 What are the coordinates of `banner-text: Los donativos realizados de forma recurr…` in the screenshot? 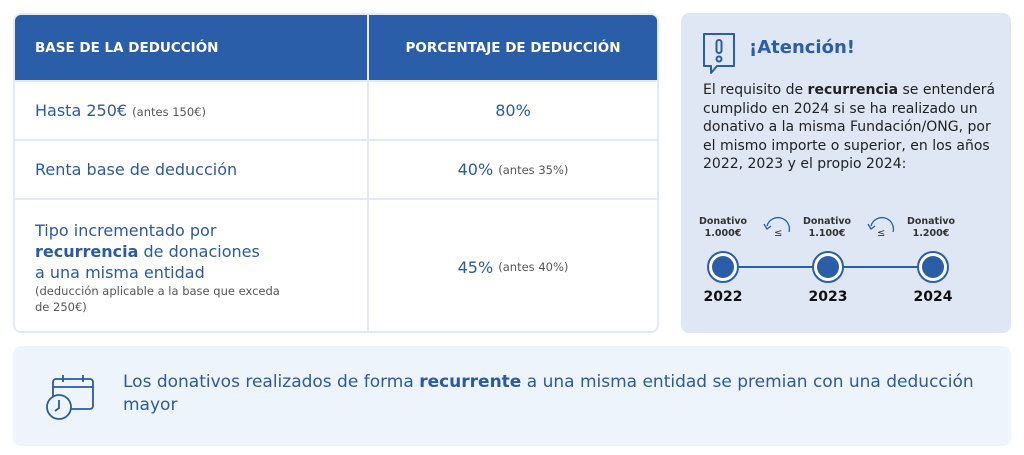 It's located at (548, 393).